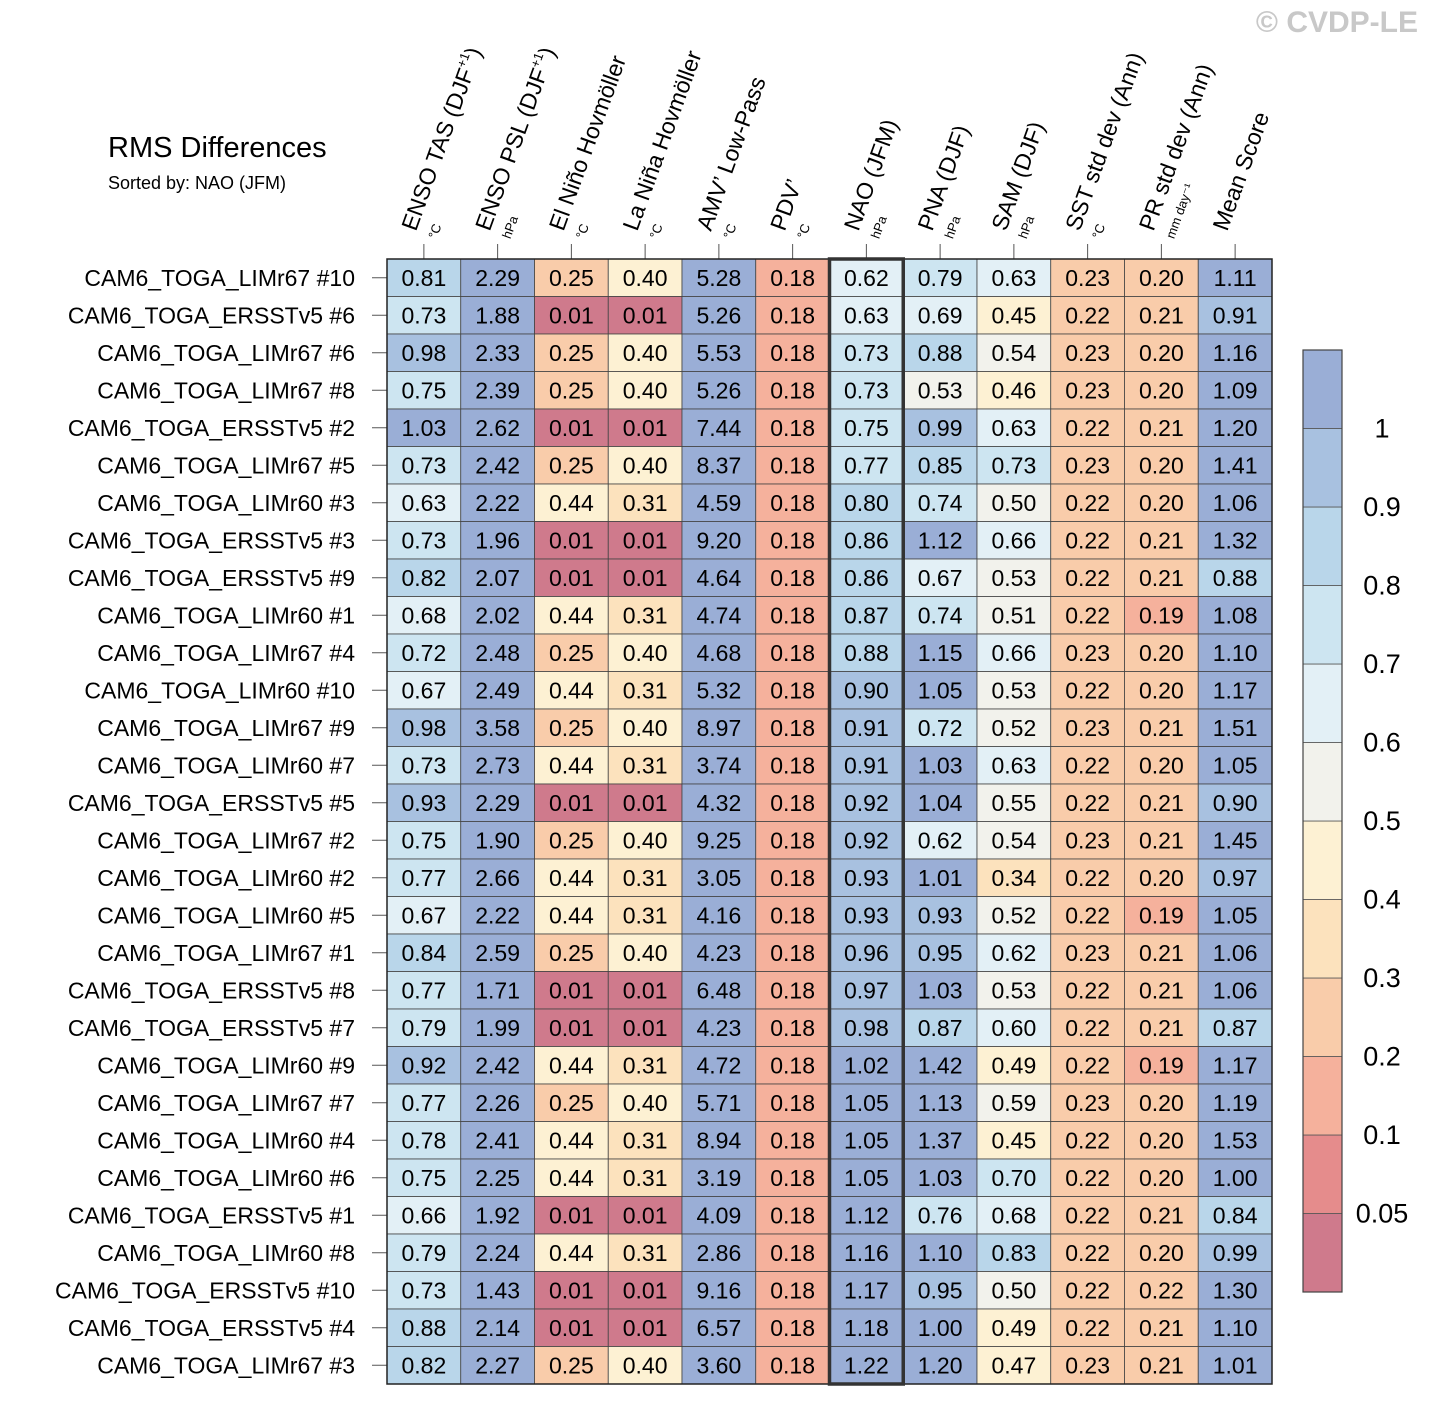 Image resolution: width=1429 pixels, height=1404 pixels. What do you see at coordinates (940, 840) in the screenshot?
I see `cell-r15-c7` at bounding box center [940, 840].